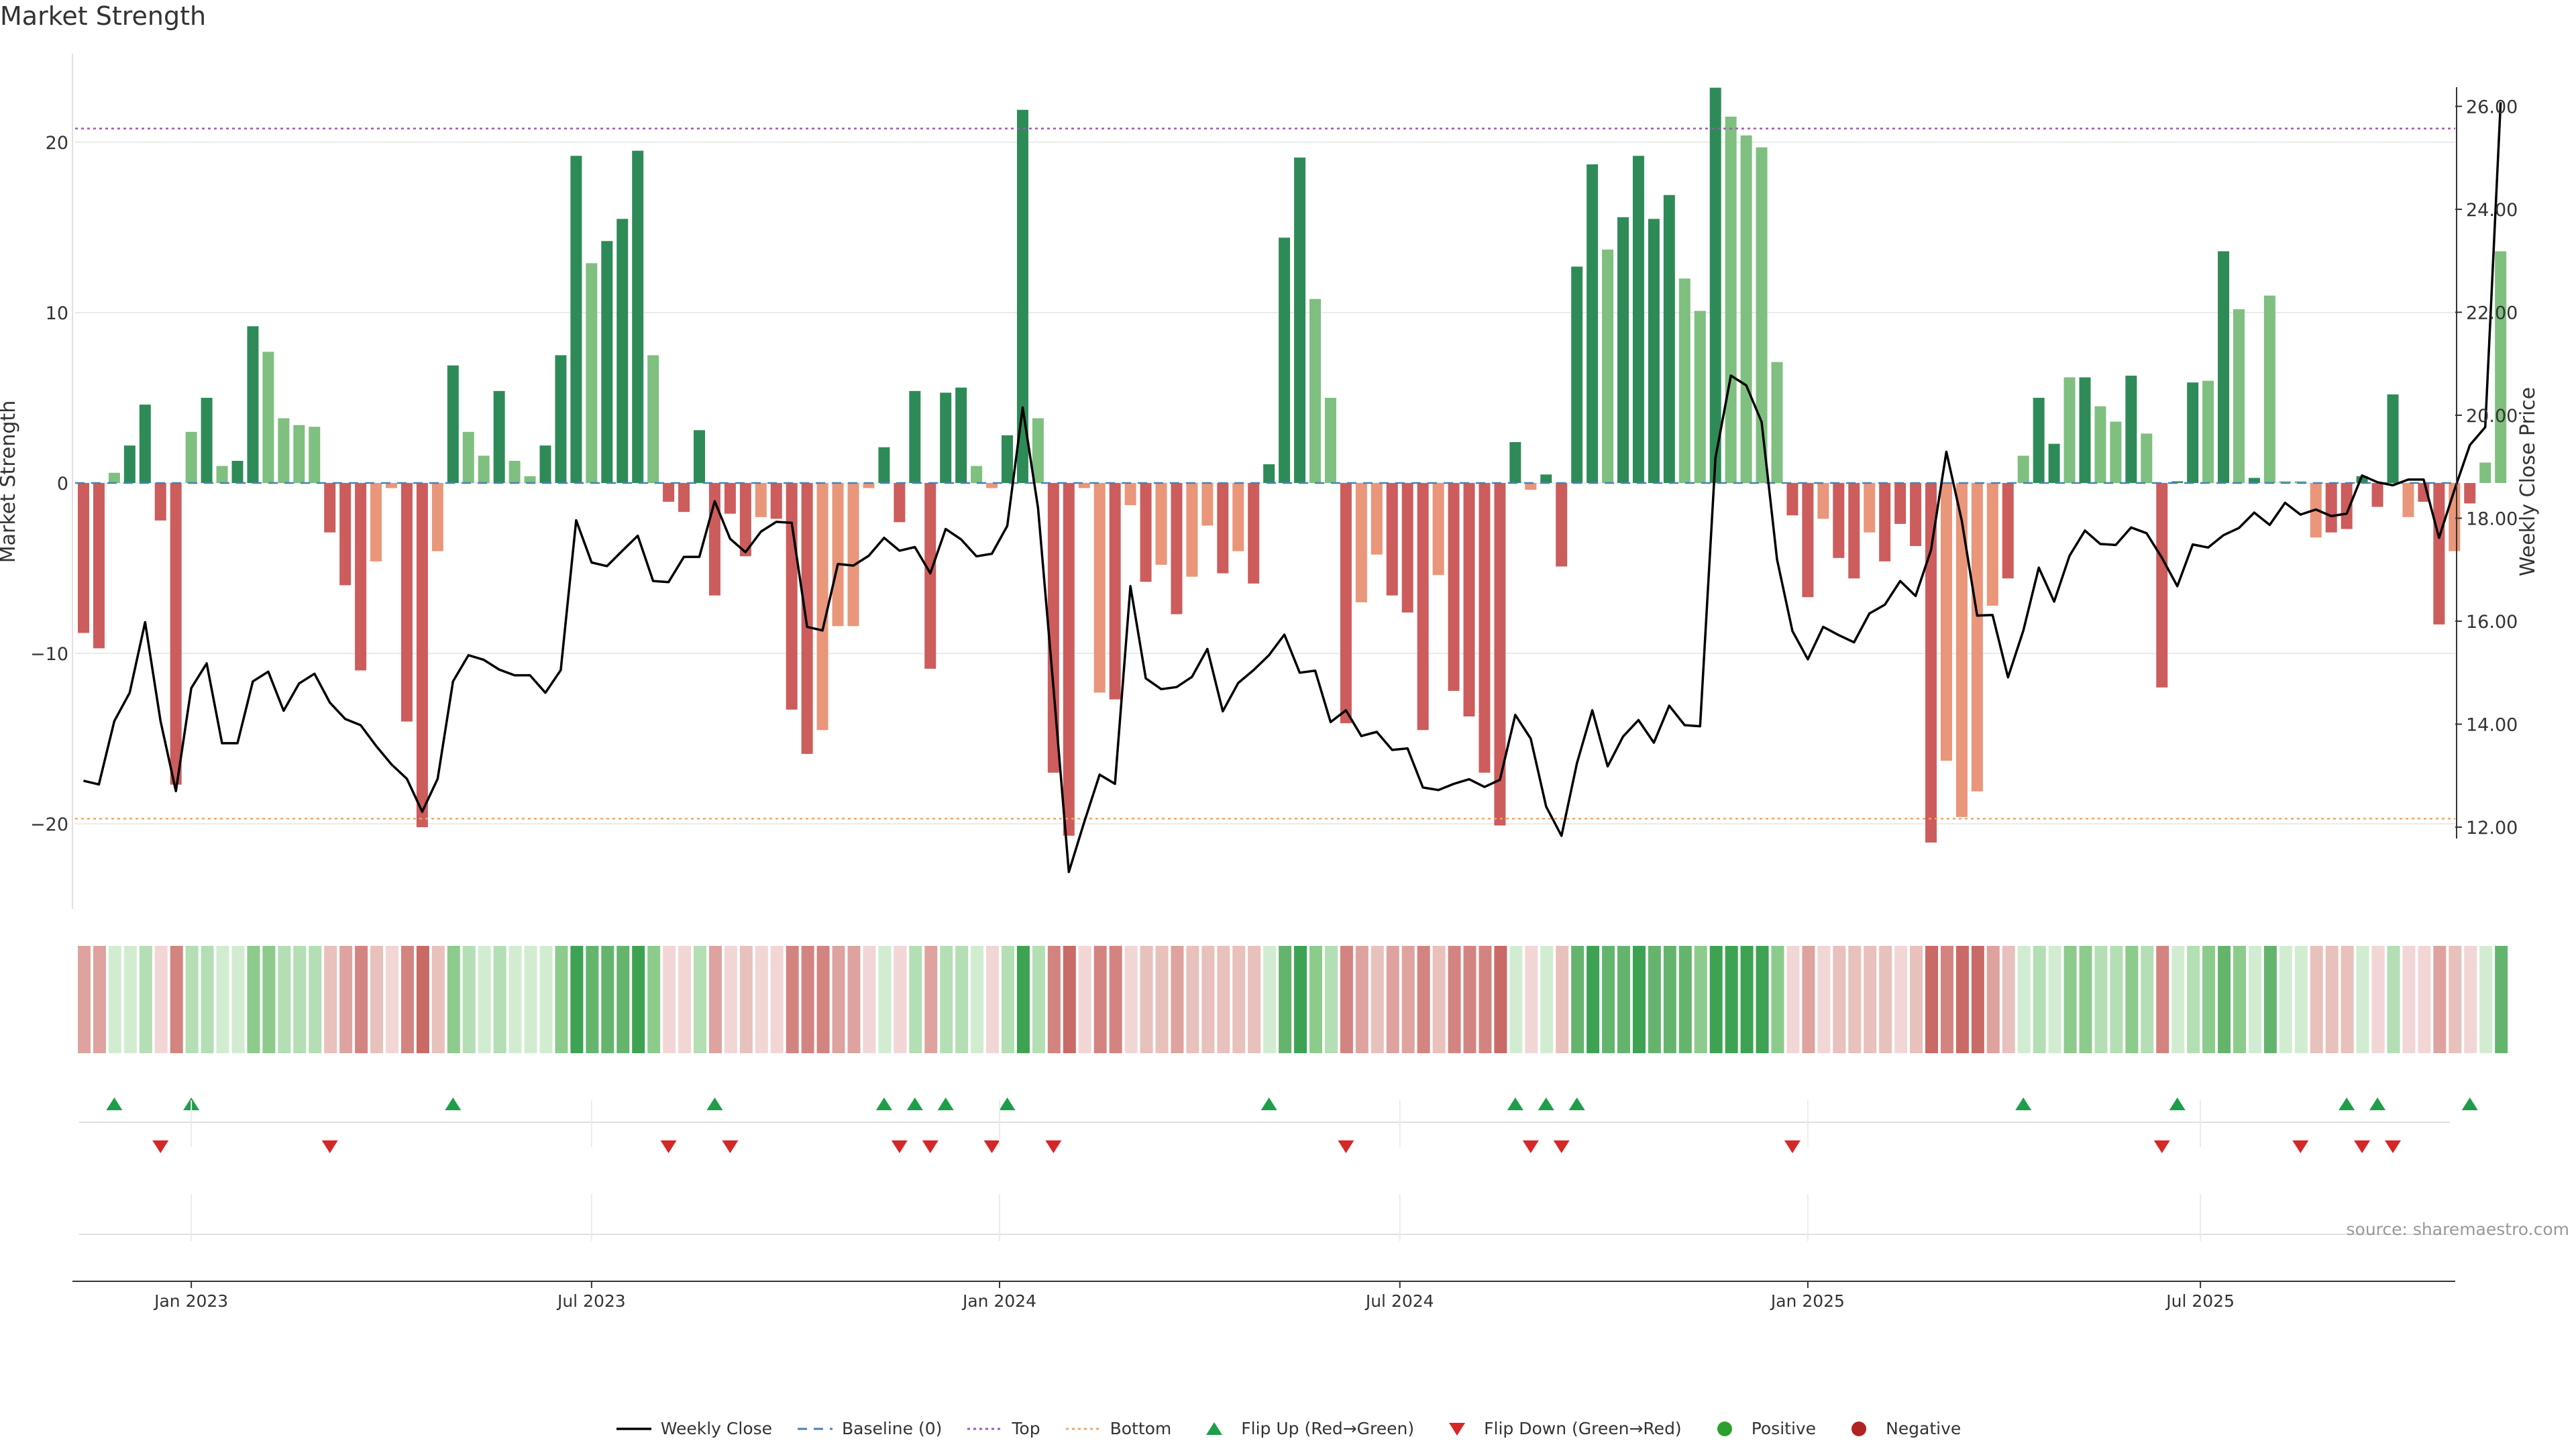 The image size is (2576, 1449). I want to click on legend-item-positive: Positive, so click(1761, 1428).